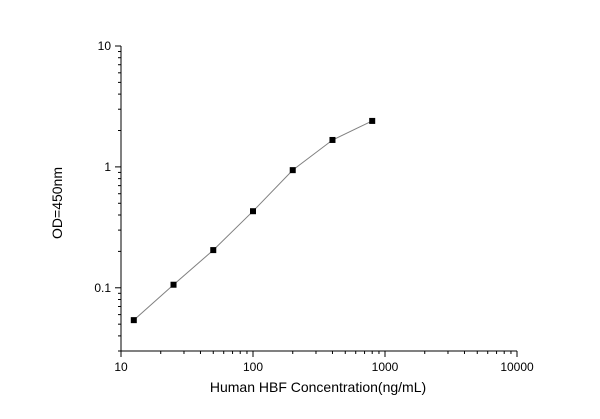 This screenshot has height=419, width=600. I want to click on x-tick-label: 1000, so click(385, 367).